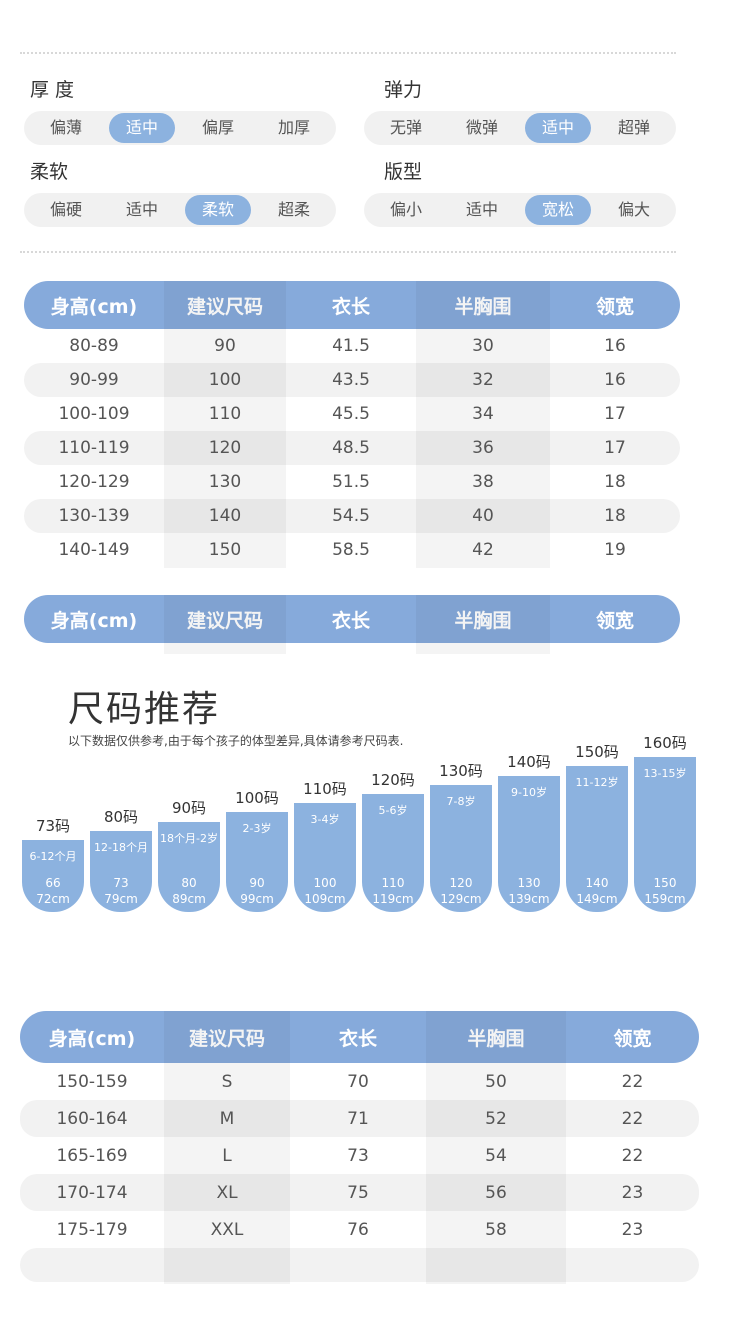 Image resolution: width=750 pixels, height=1321 pixels. Describe the element at coordinates (257, 898) in the screenshot. I see `size-card-height-max: 99cm` at that location.